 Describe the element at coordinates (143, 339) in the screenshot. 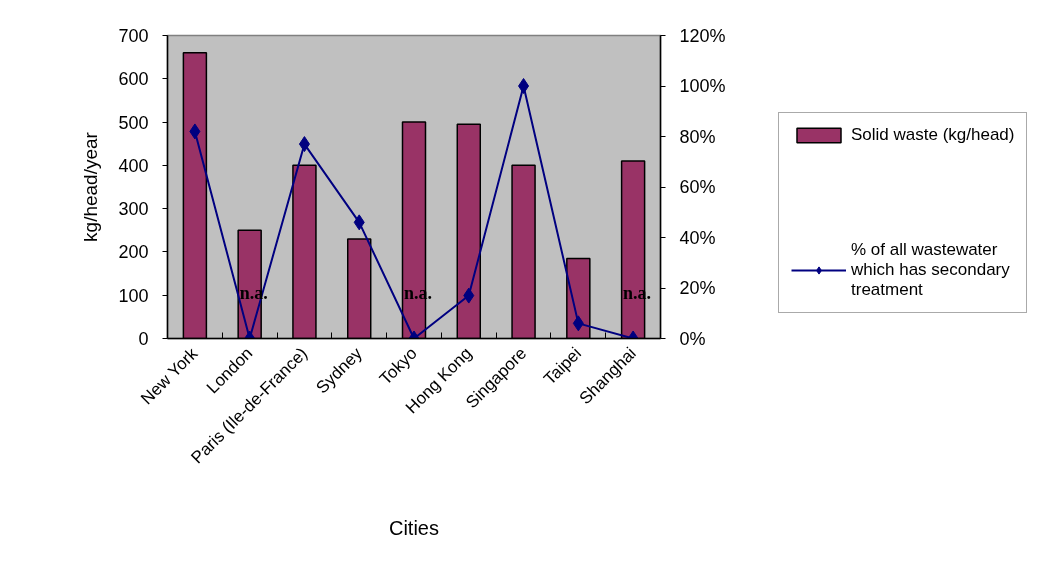

I see `y-tick-label: 0` at that location.